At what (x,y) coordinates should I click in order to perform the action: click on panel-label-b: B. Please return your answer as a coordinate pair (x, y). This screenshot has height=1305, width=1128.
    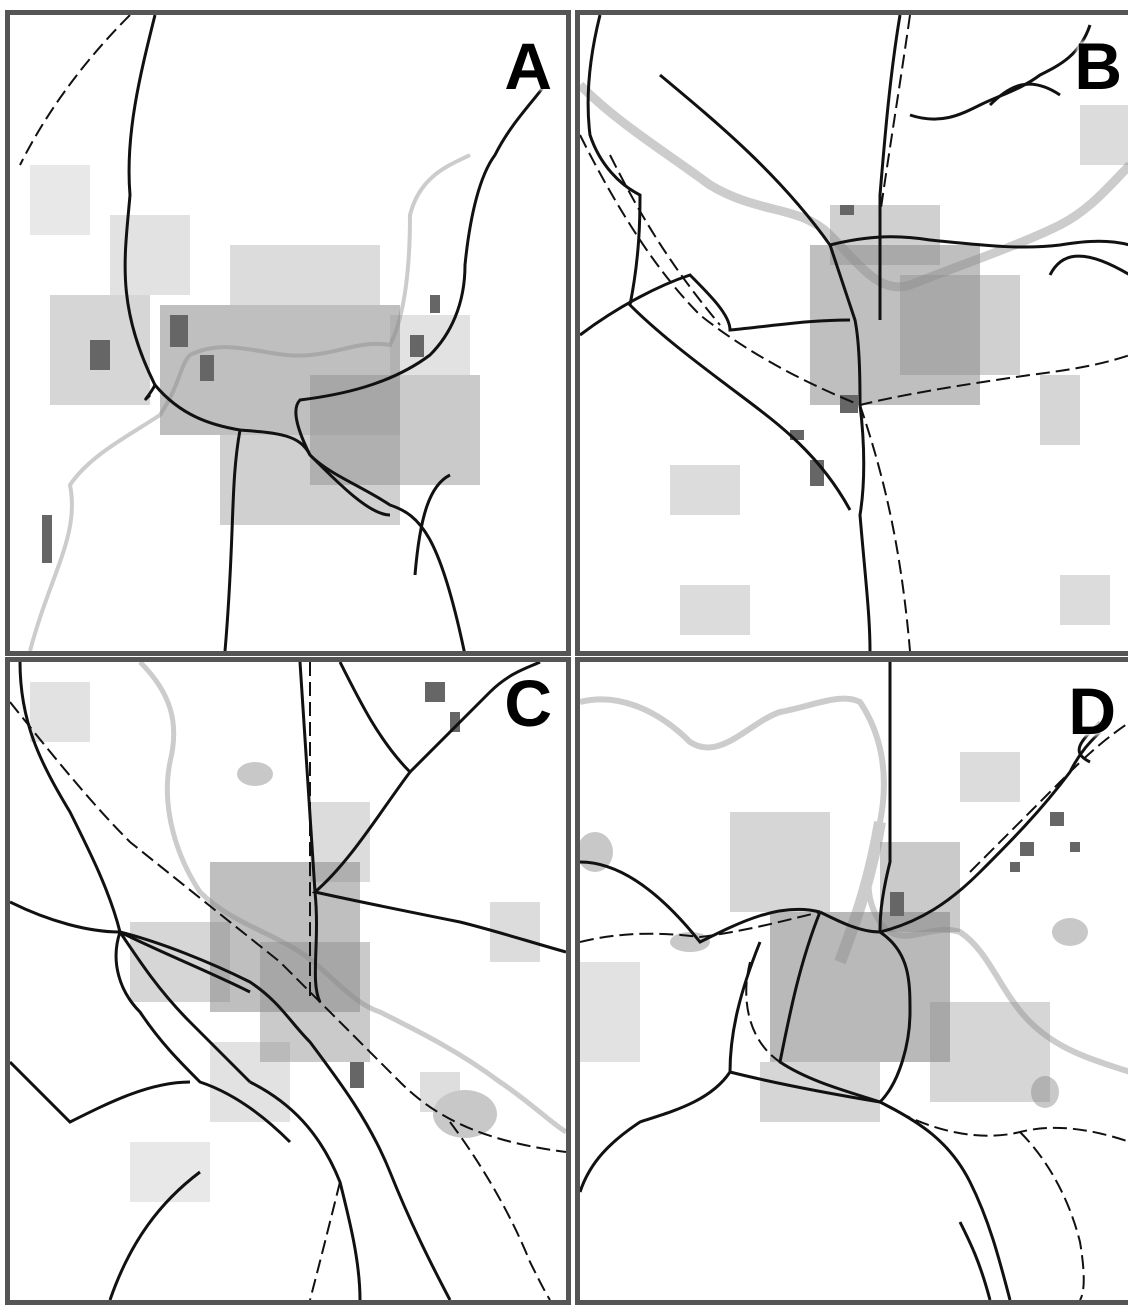
    Looking at the image, I should click on (1098, 66).